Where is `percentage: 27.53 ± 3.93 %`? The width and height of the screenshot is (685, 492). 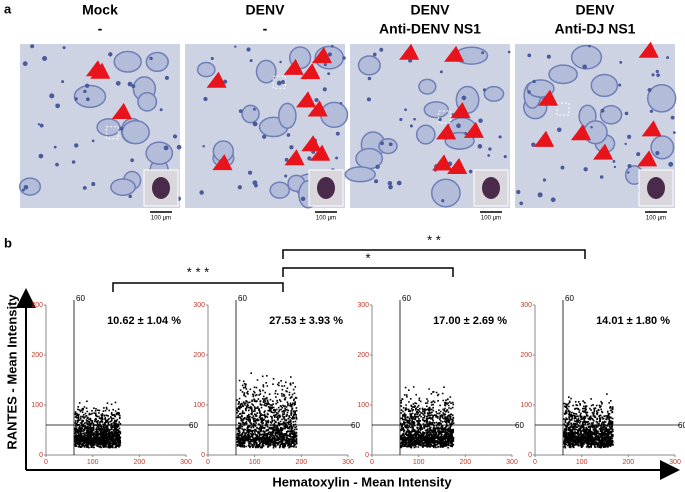 percentage: 27.53 ± 3.93 % is located at coordinates (306, 321).